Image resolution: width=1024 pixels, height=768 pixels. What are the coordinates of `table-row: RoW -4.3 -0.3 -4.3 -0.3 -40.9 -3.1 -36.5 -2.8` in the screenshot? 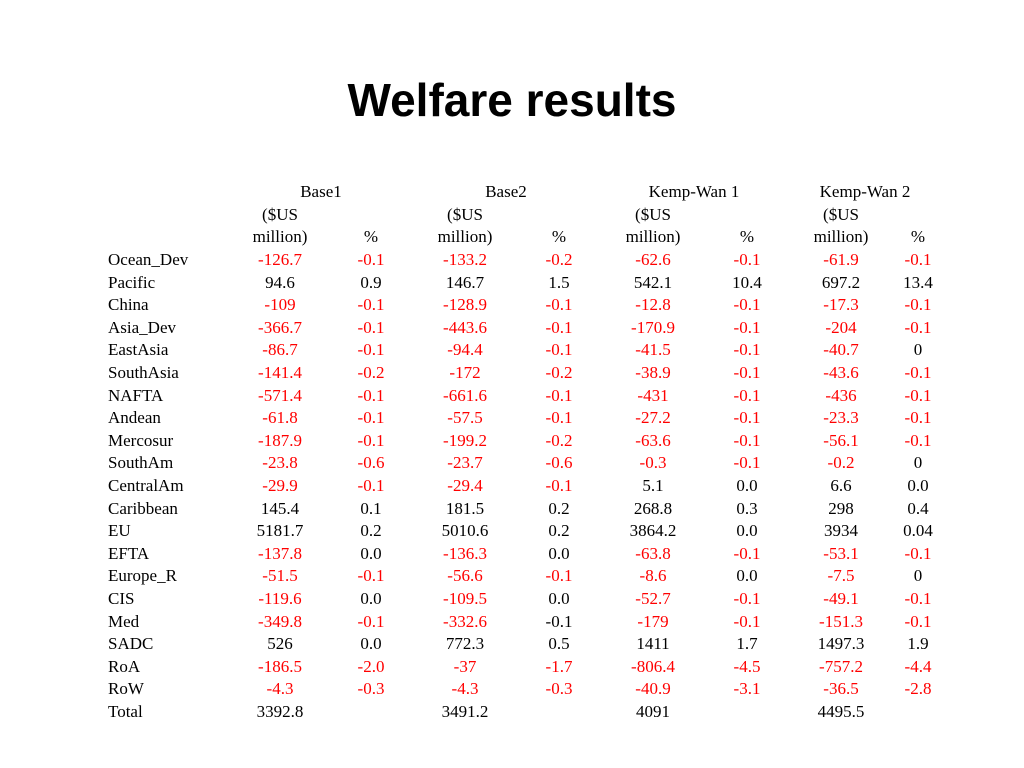 It's located at (525, 689).